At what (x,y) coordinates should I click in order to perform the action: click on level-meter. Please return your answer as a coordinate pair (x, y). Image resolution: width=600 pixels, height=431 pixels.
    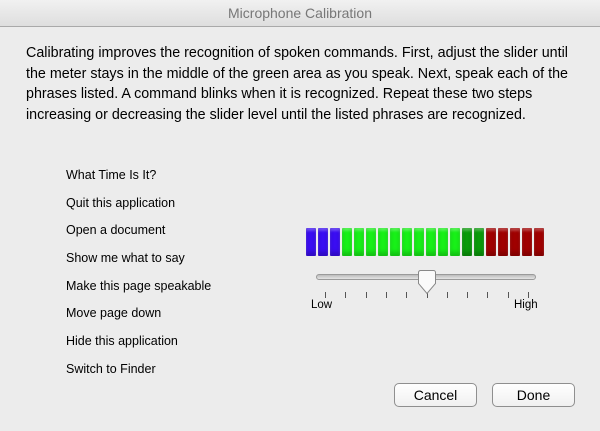
    Looking at the image, I should click on (425, 242).